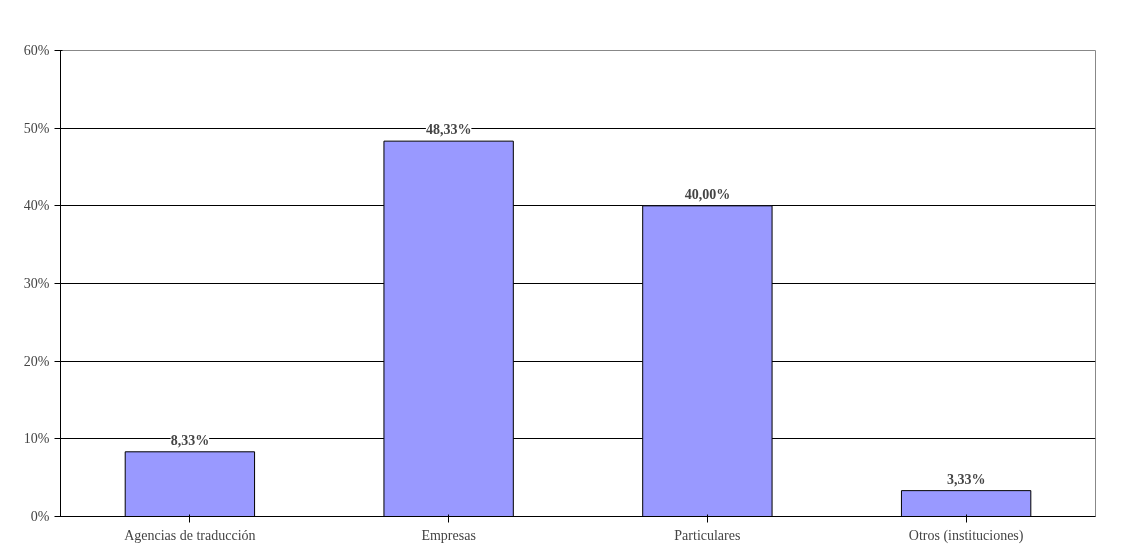  Describe the element at coordinates (190, 535) in the screenshot. I see `x-tick-label: Agencias de traducción` at that location.